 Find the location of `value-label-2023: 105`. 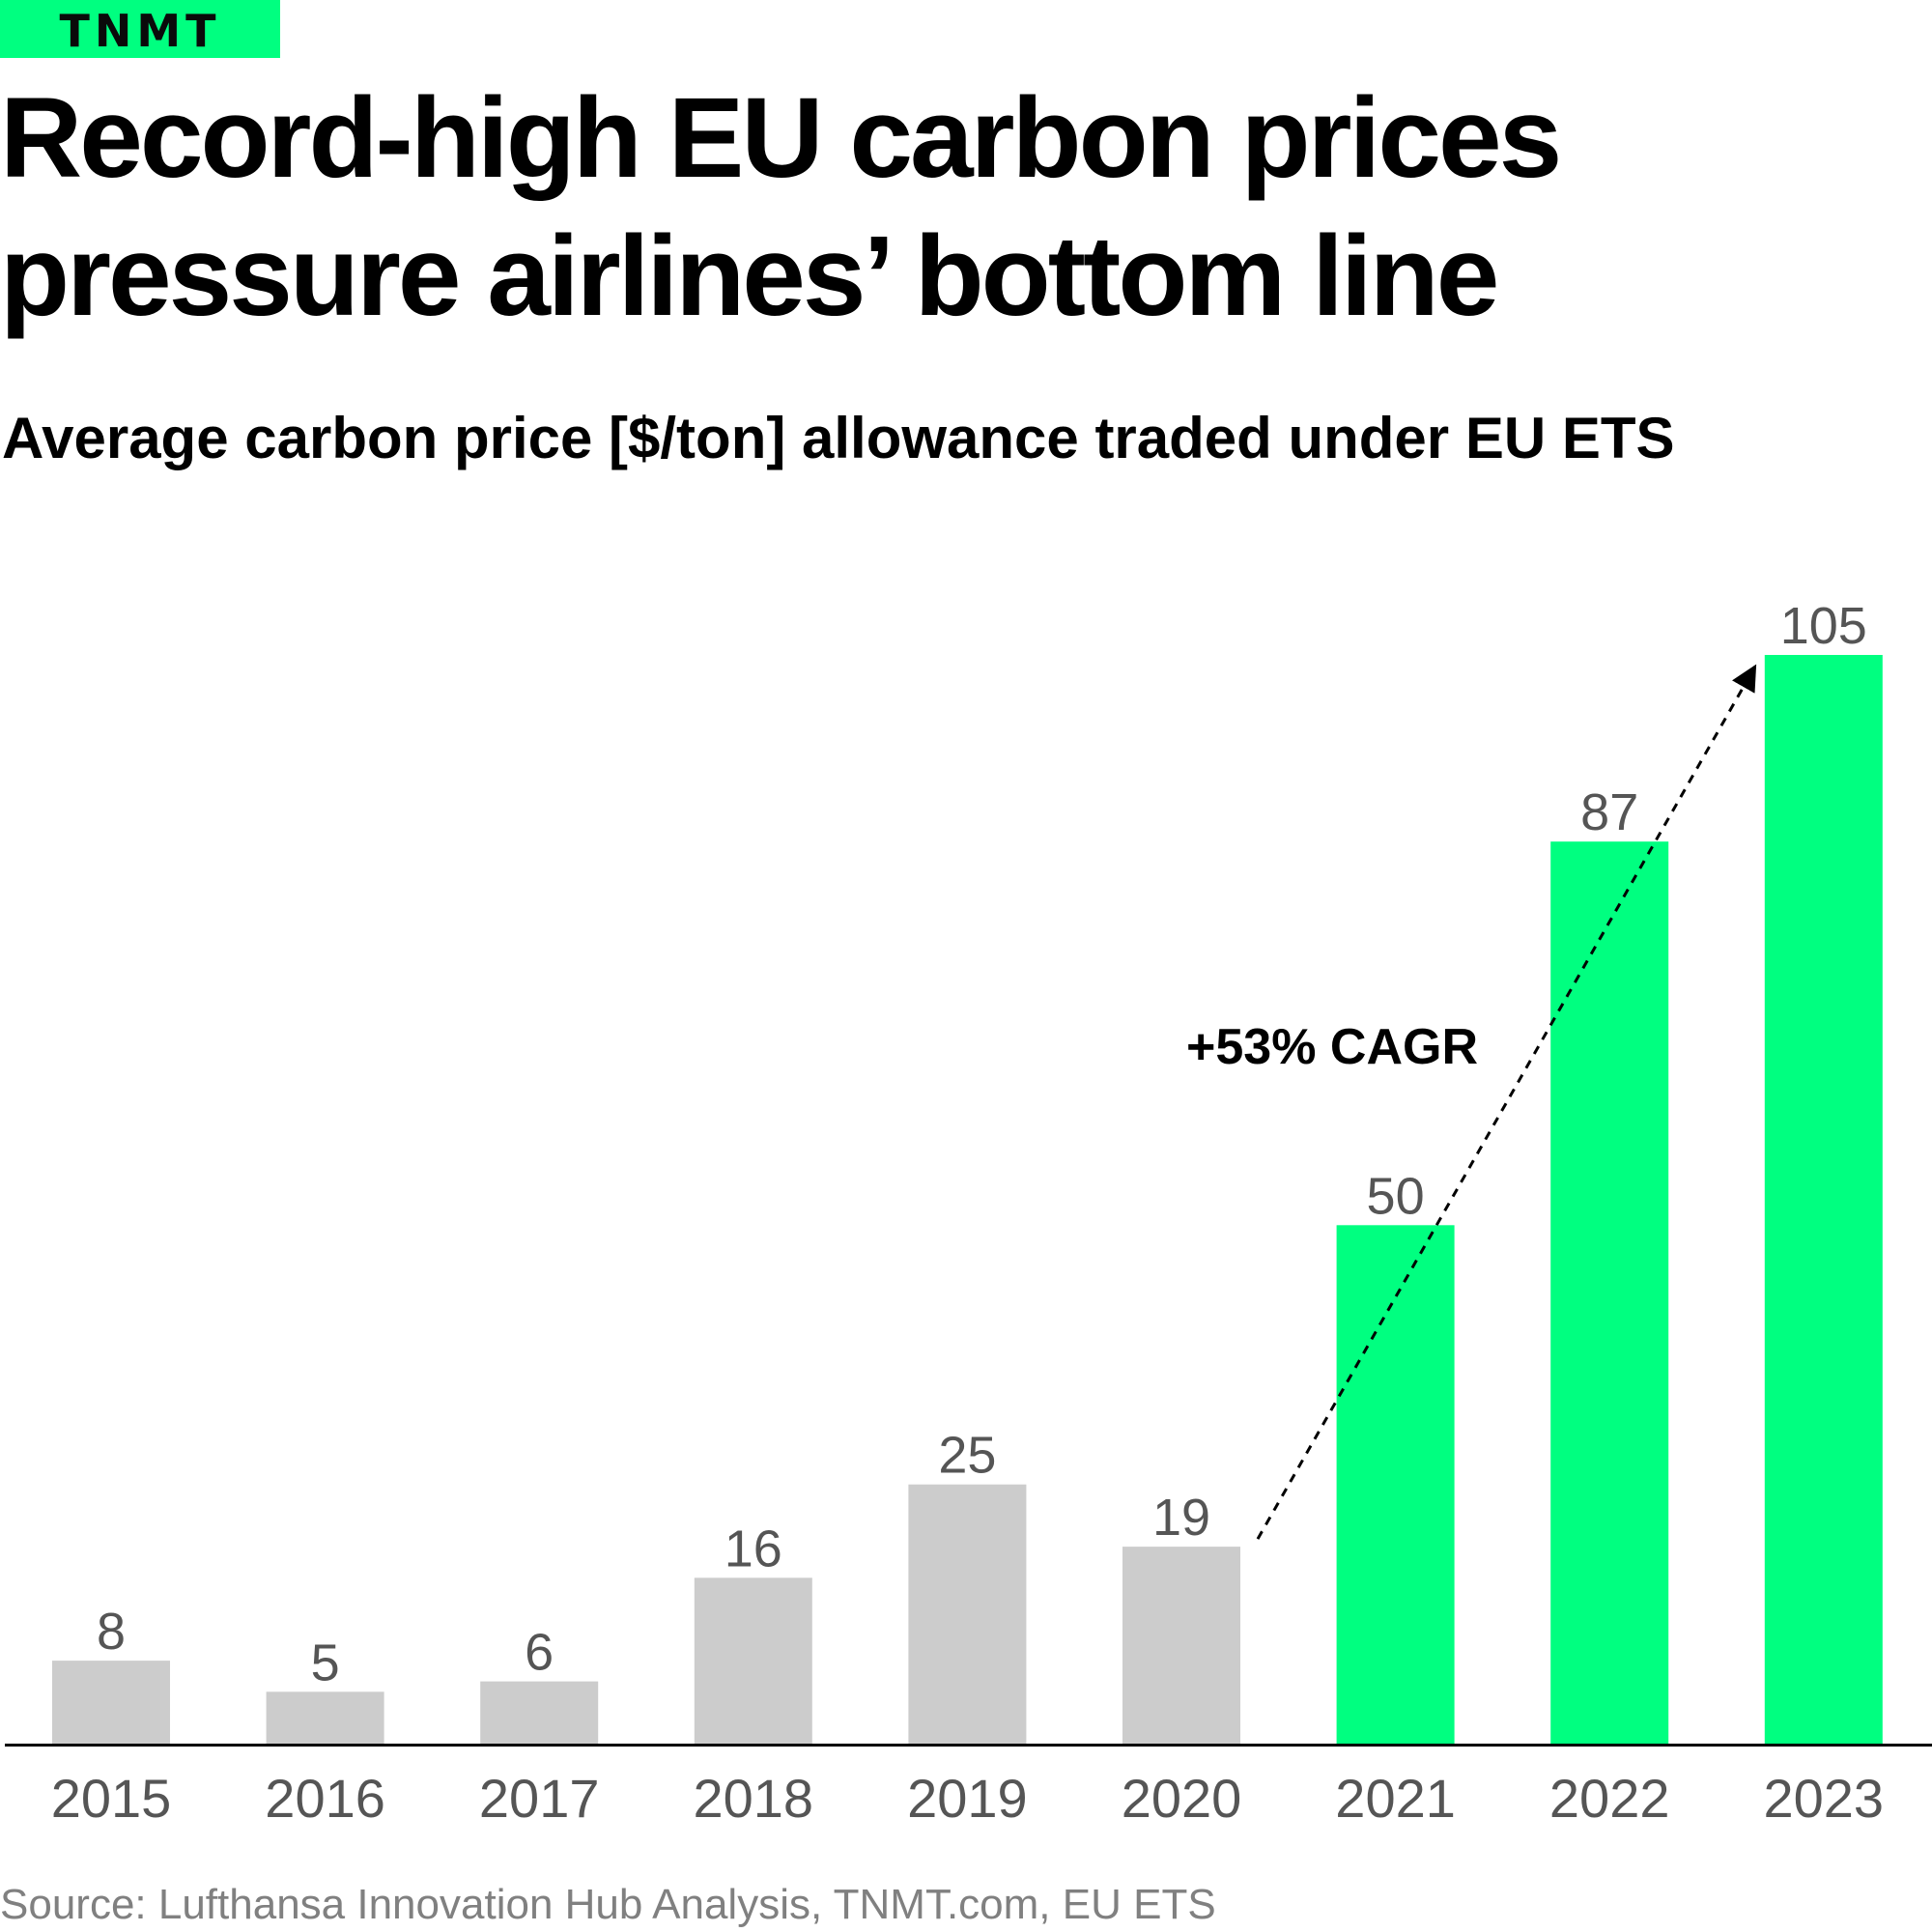

value-label-2023: 105 is located at coordinates (1823, 626).